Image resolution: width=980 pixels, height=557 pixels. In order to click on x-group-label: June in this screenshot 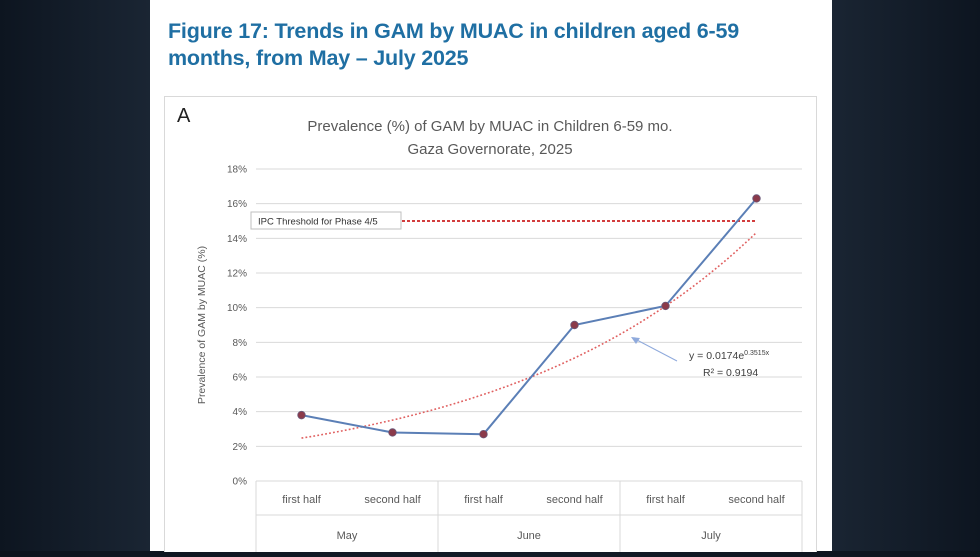, I will do `click(529, 536)`.